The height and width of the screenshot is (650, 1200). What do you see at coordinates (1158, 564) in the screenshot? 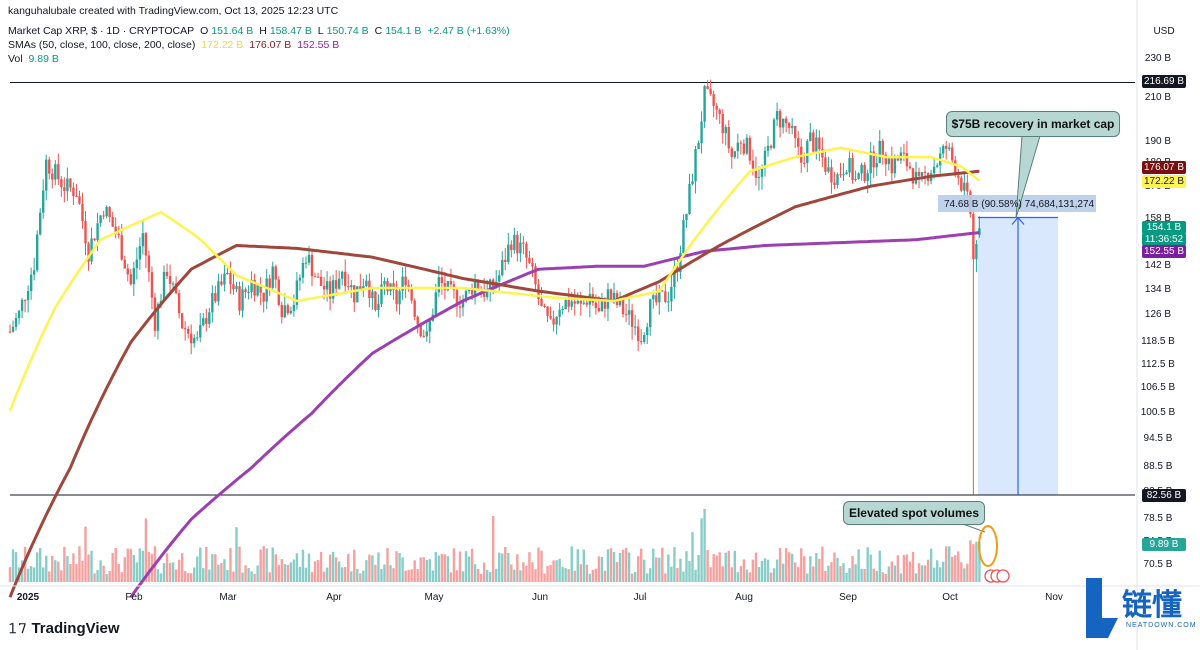
I see `y-tick-label: 70.5 B` at bounding box center [1158, 564].